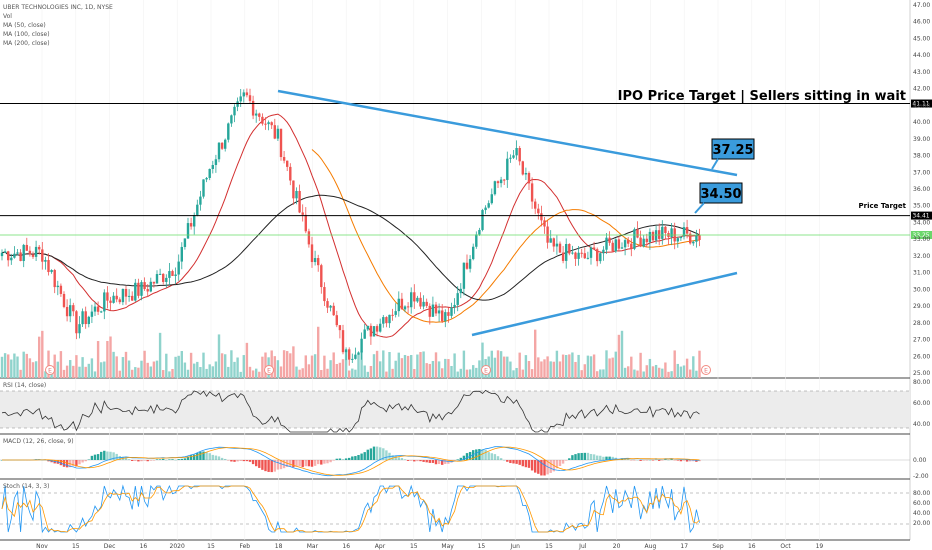 The image size is (932, 550). I want to click on ascending-trendline, so click(604, 304).